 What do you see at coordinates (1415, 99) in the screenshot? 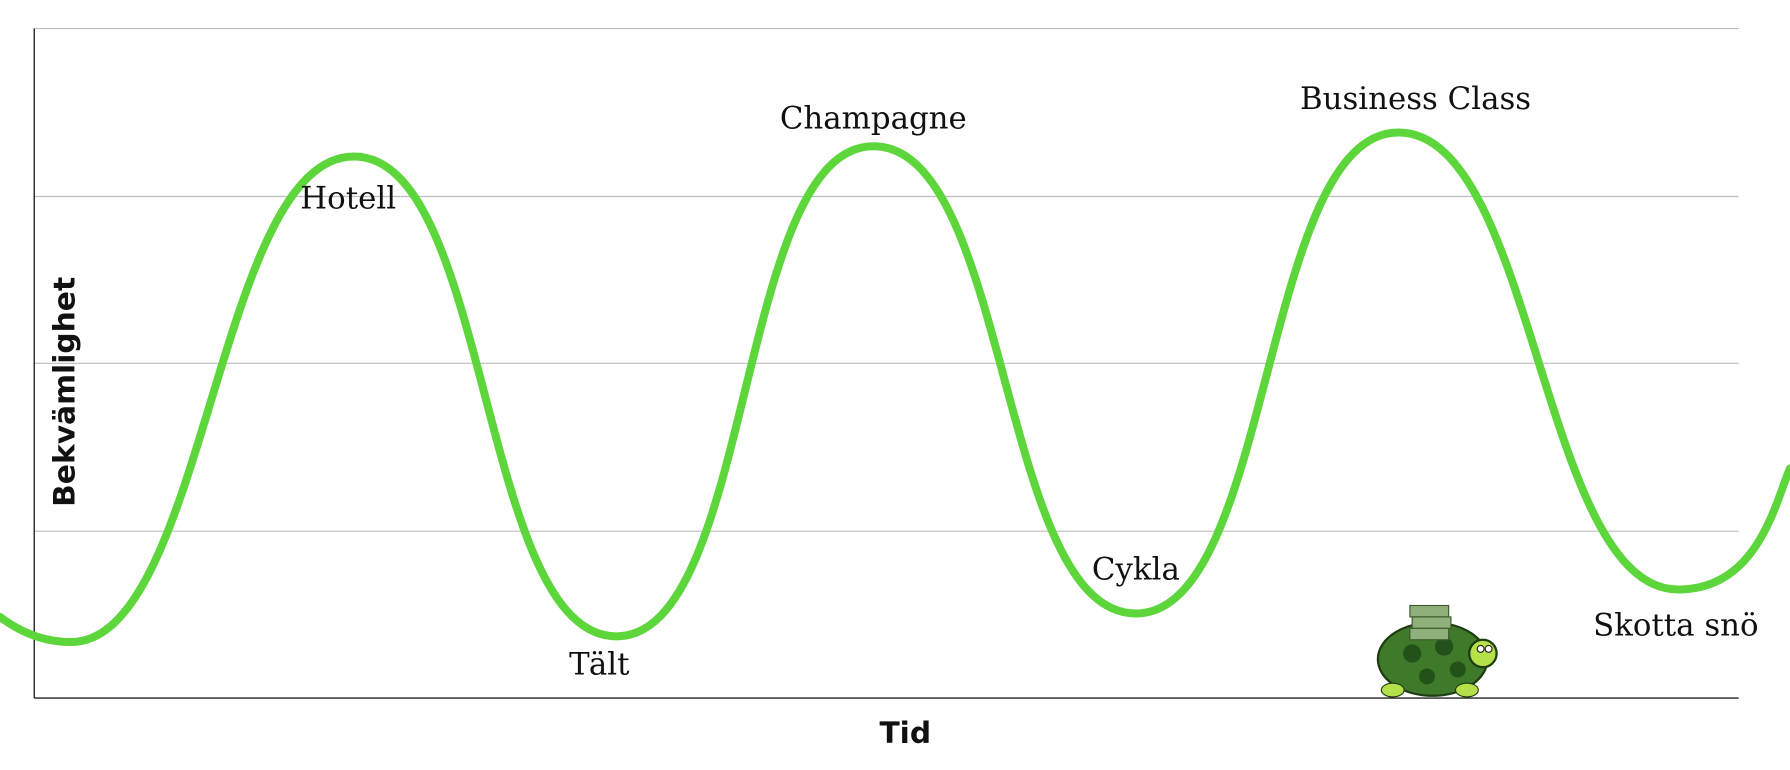
I see `annotation: Business Class` at bounding box center [1415, 99].